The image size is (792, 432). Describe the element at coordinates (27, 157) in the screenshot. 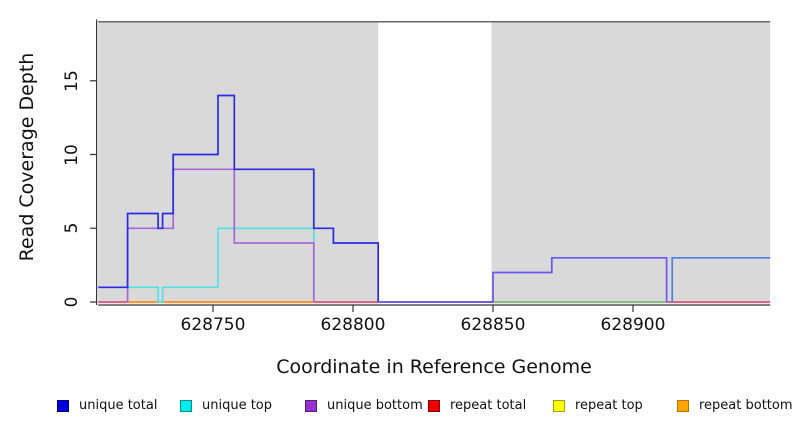

I see `y-axis-title: Read Coverage Depth` at that location.